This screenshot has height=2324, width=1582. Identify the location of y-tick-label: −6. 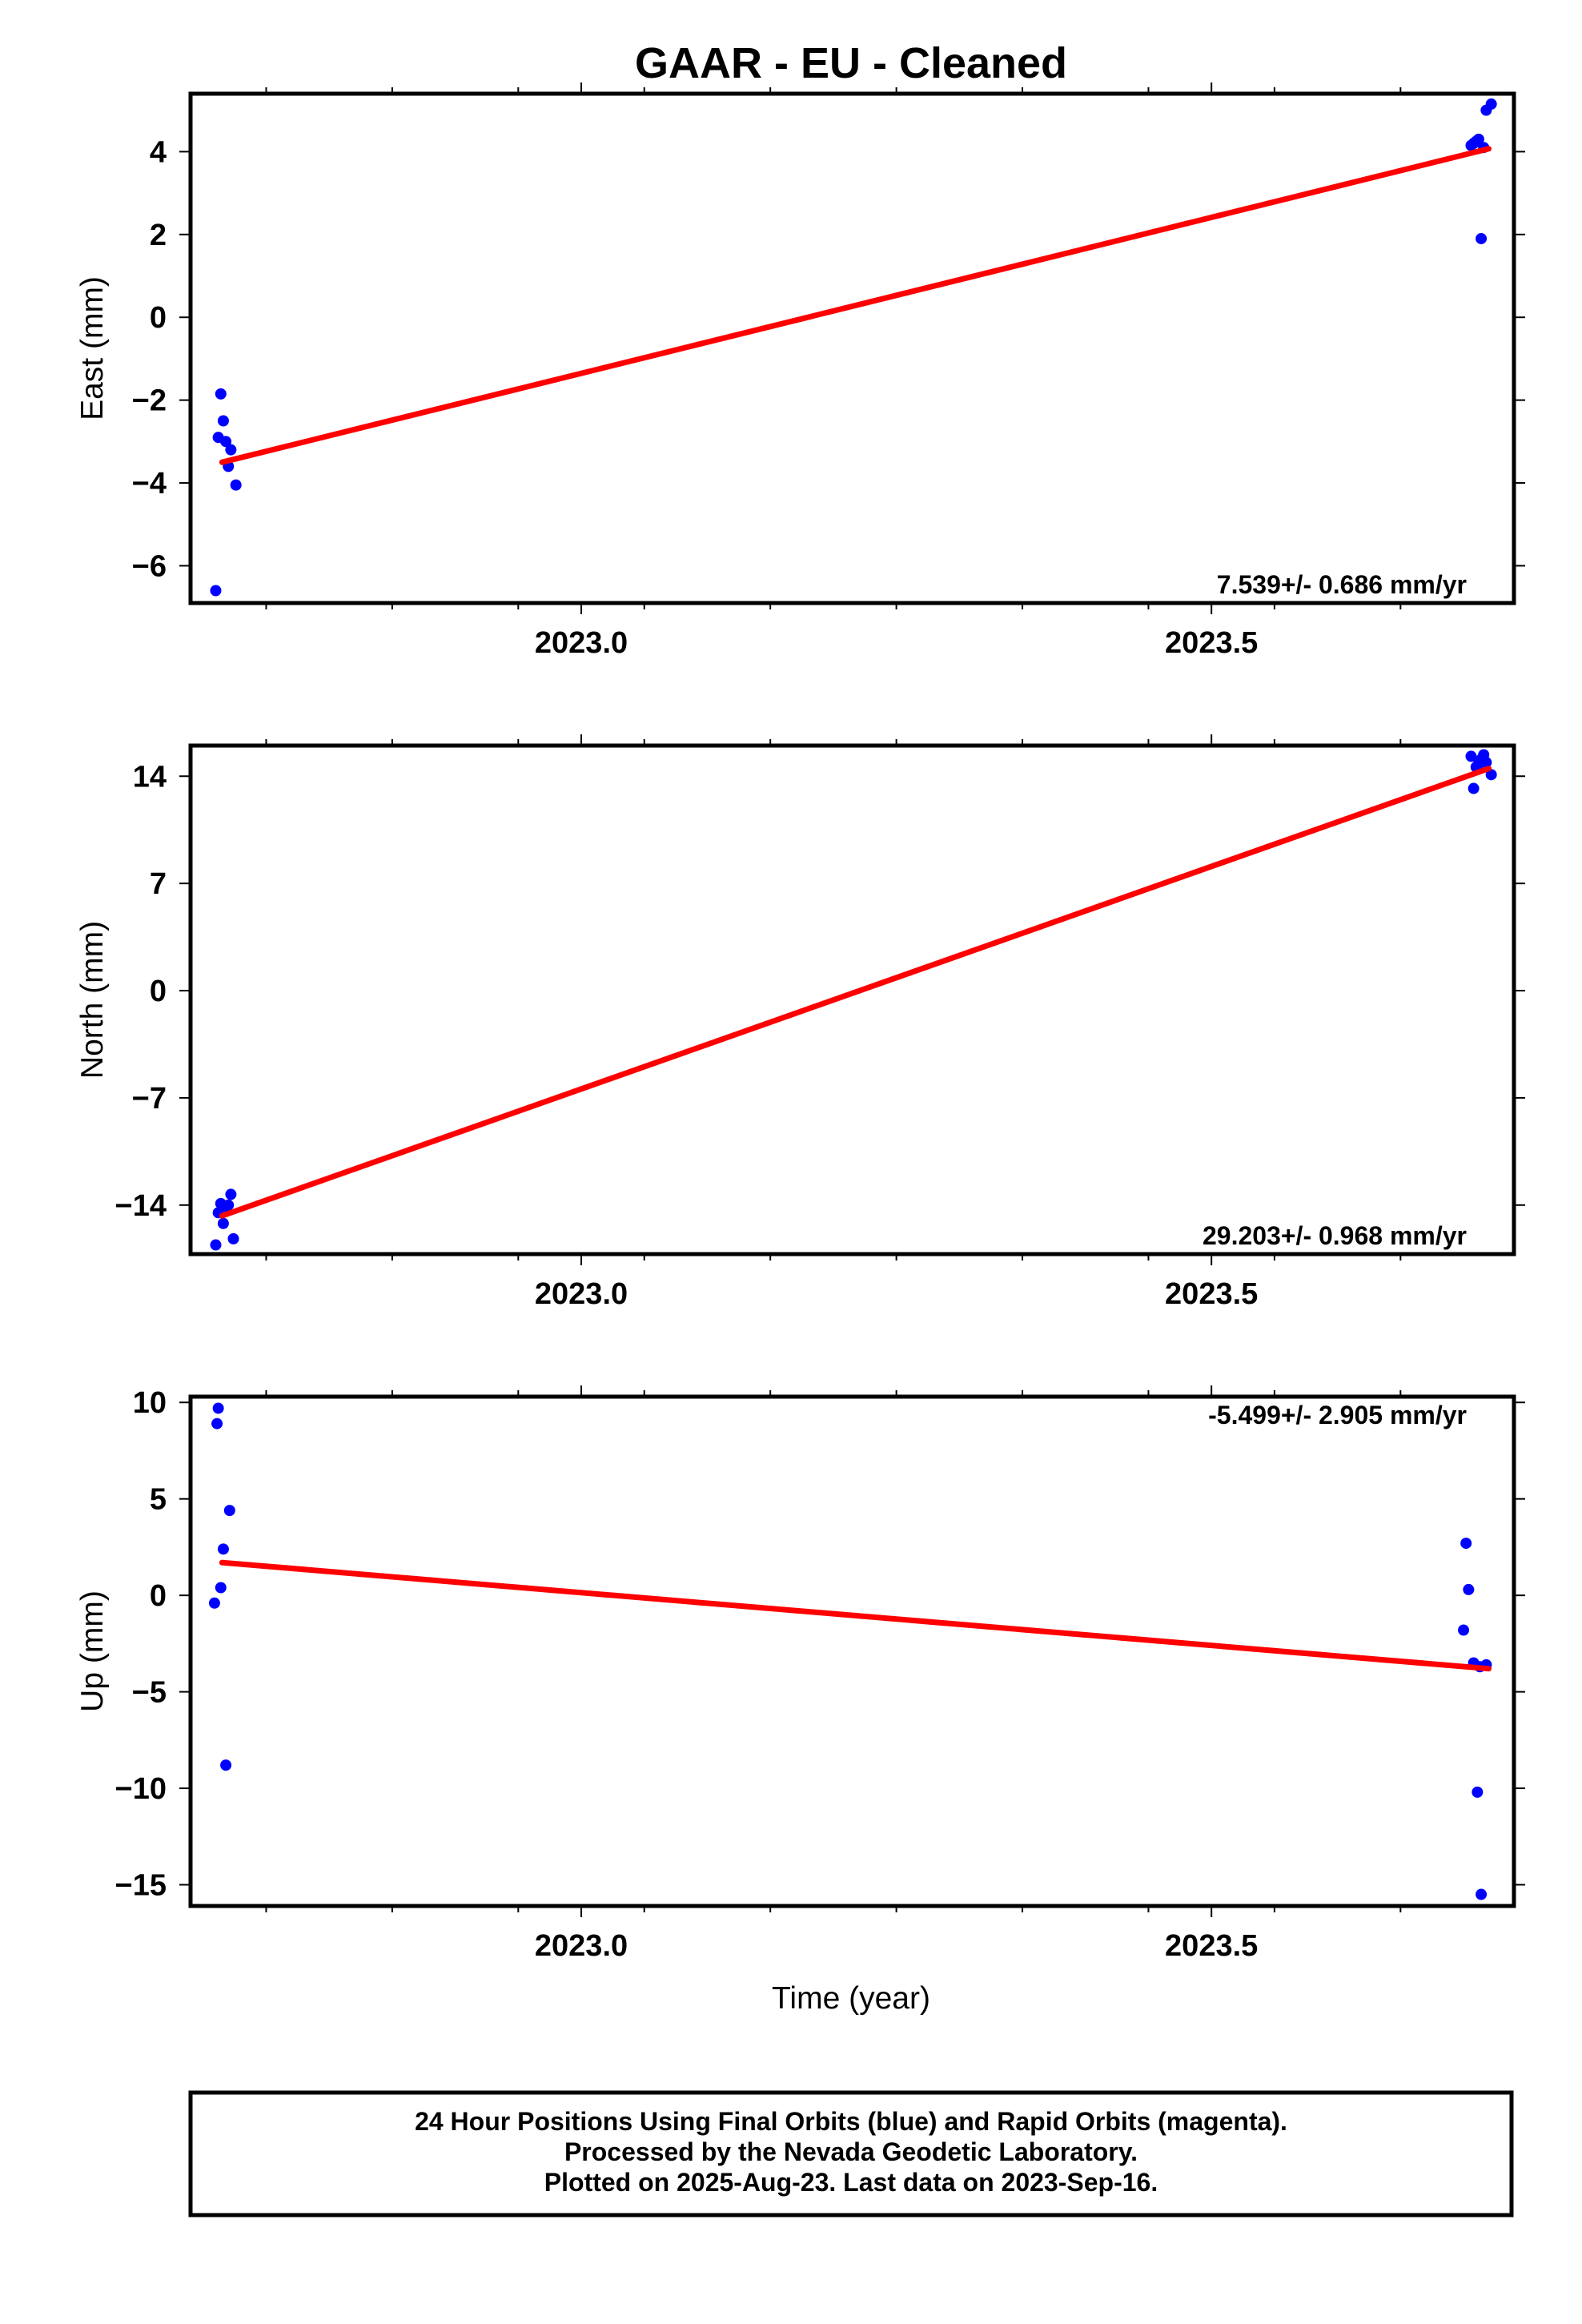
(149, 566).